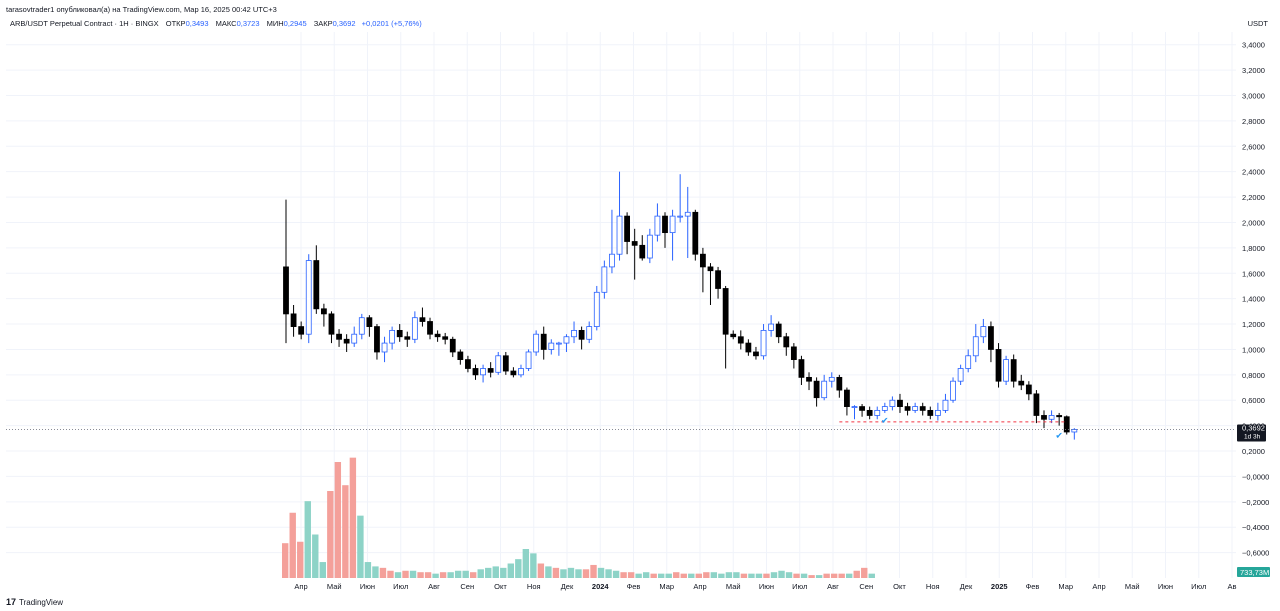 This screenshot has height=611, width=1280. What do you see at coordinates (1232, 586) in the screenshot?
I see `time-tick-label: Ав` at bounding box center [1232, 586].